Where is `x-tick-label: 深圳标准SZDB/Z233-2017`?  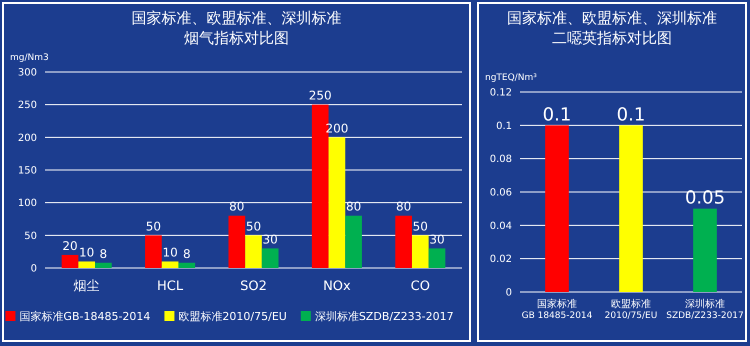
x-tick-label: 深圳标准SZDB/Z233-2017 is located at coordinates (705, 309).